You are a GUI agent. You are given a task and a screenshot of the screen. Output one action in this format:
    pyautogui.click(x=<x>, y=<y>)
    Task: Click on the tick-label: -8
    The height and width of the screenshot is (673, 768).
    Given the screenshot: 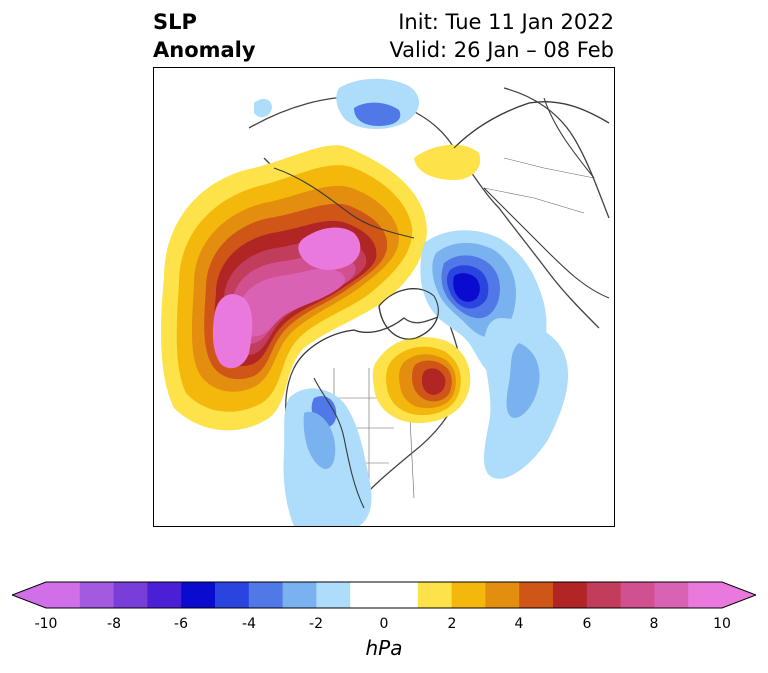 What is the action you would take?
    pyautogui.click(x=114, y=624)
    